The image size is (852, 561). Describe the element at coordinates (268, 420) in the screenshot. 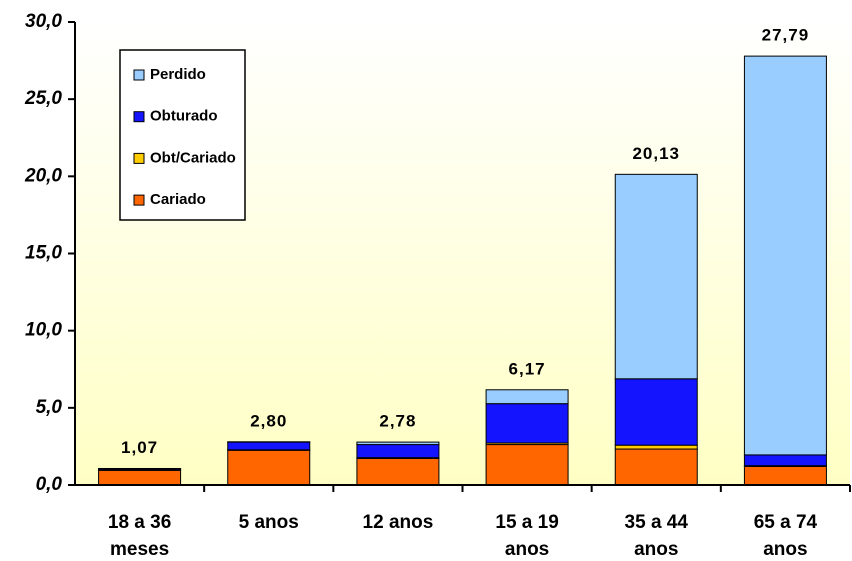

I see `total-label: 2,80` at that location.